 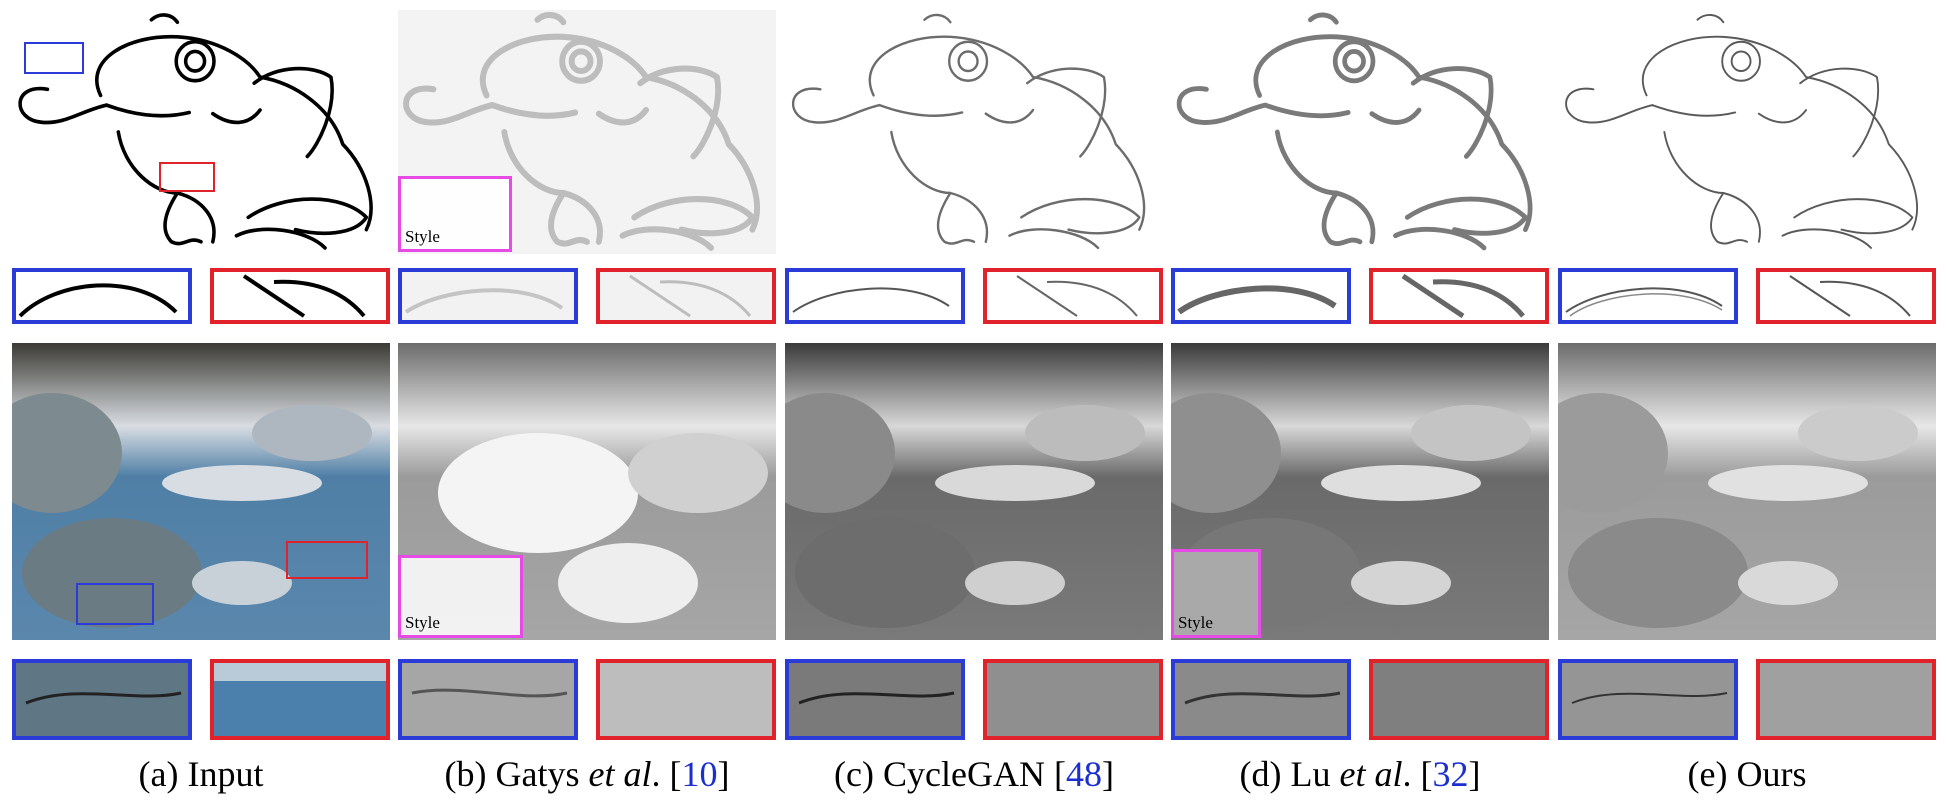 What do you see at coordinates (974, 774) in the screenshot?
I see `caption-cyclegan: (c) CycleGAN [48]` at bounding box center [974, 774].